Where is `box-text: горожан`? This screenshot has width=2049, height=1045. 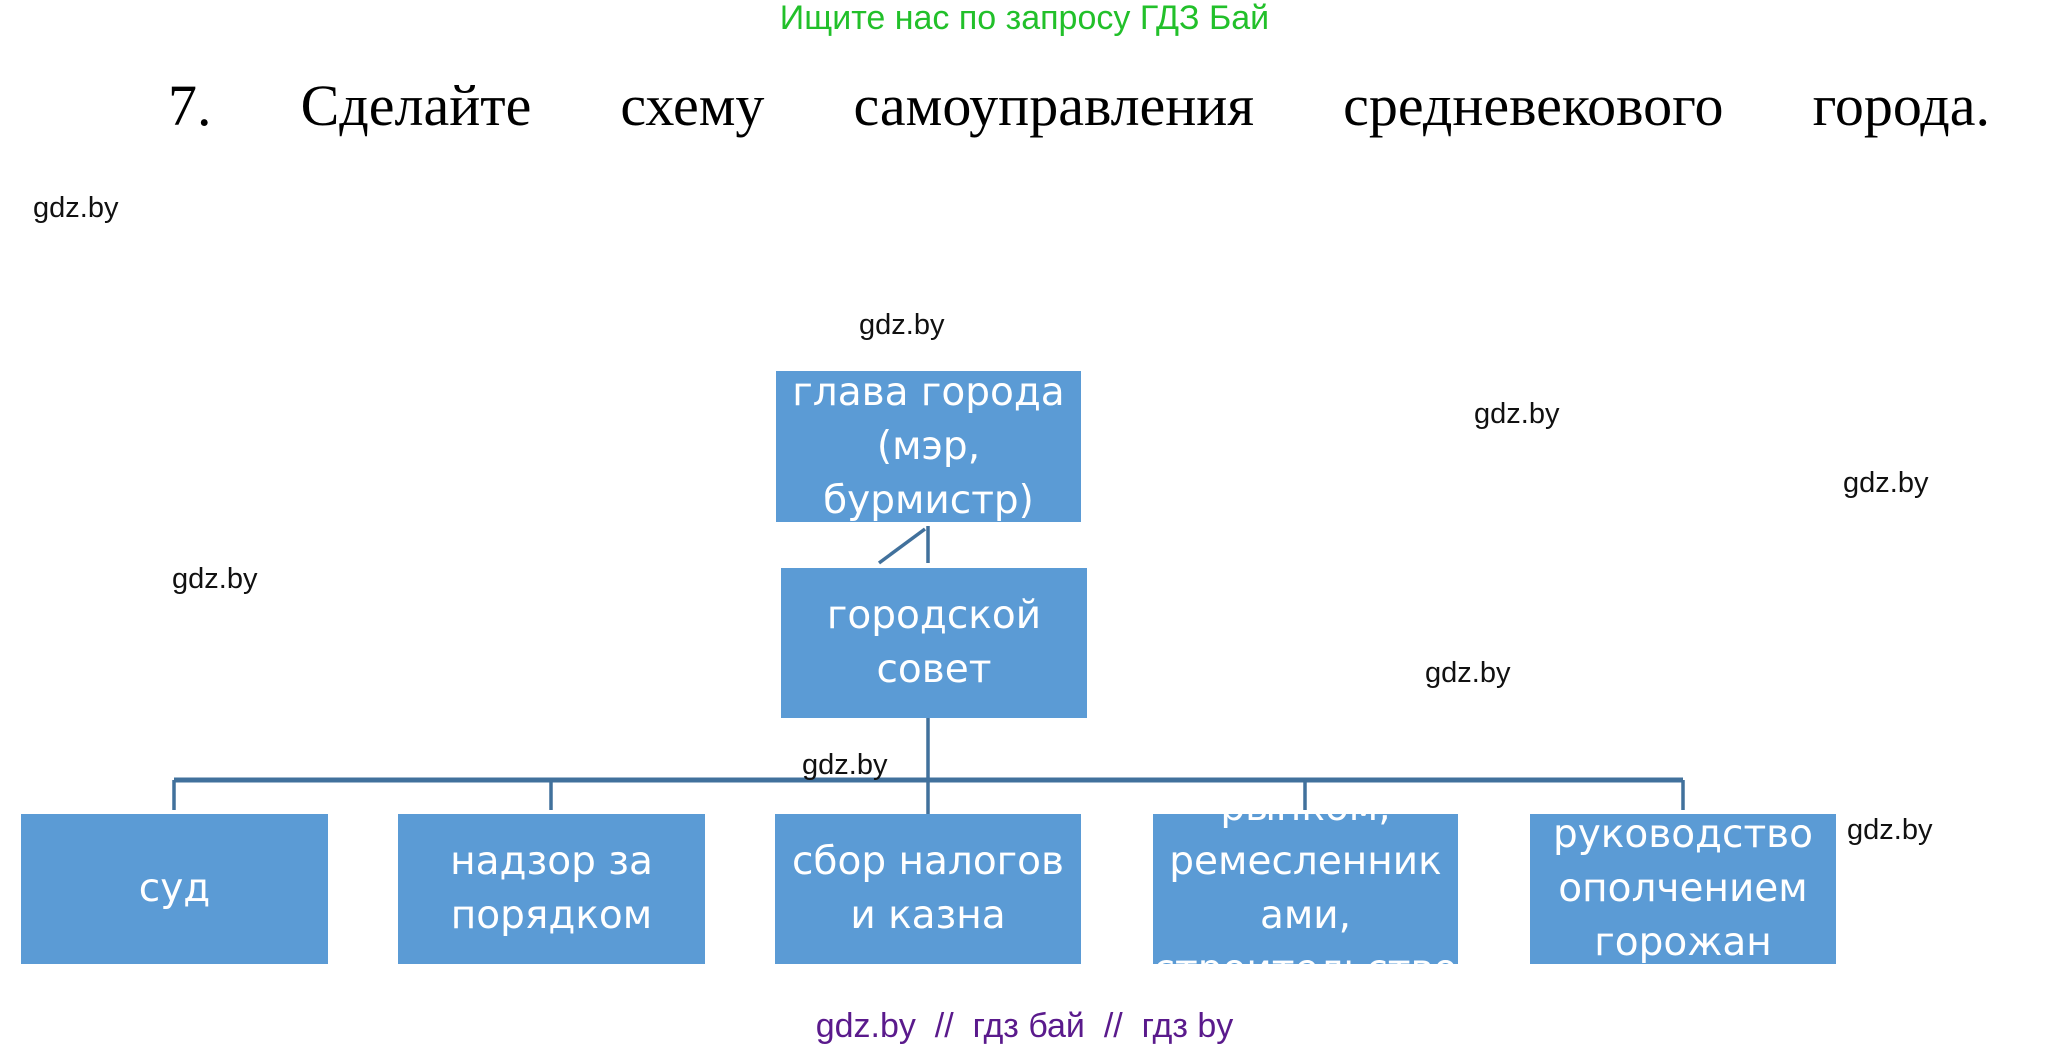 box-text: горожан is located at coordinates (1683, 942).